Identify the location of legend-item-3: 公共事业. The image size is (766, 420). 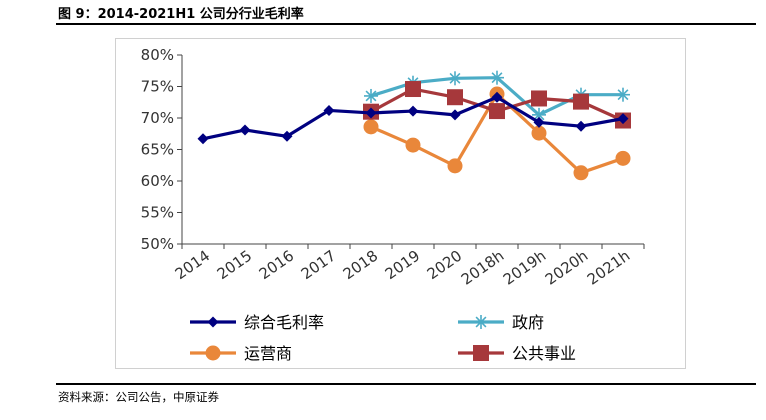
(517, 353).